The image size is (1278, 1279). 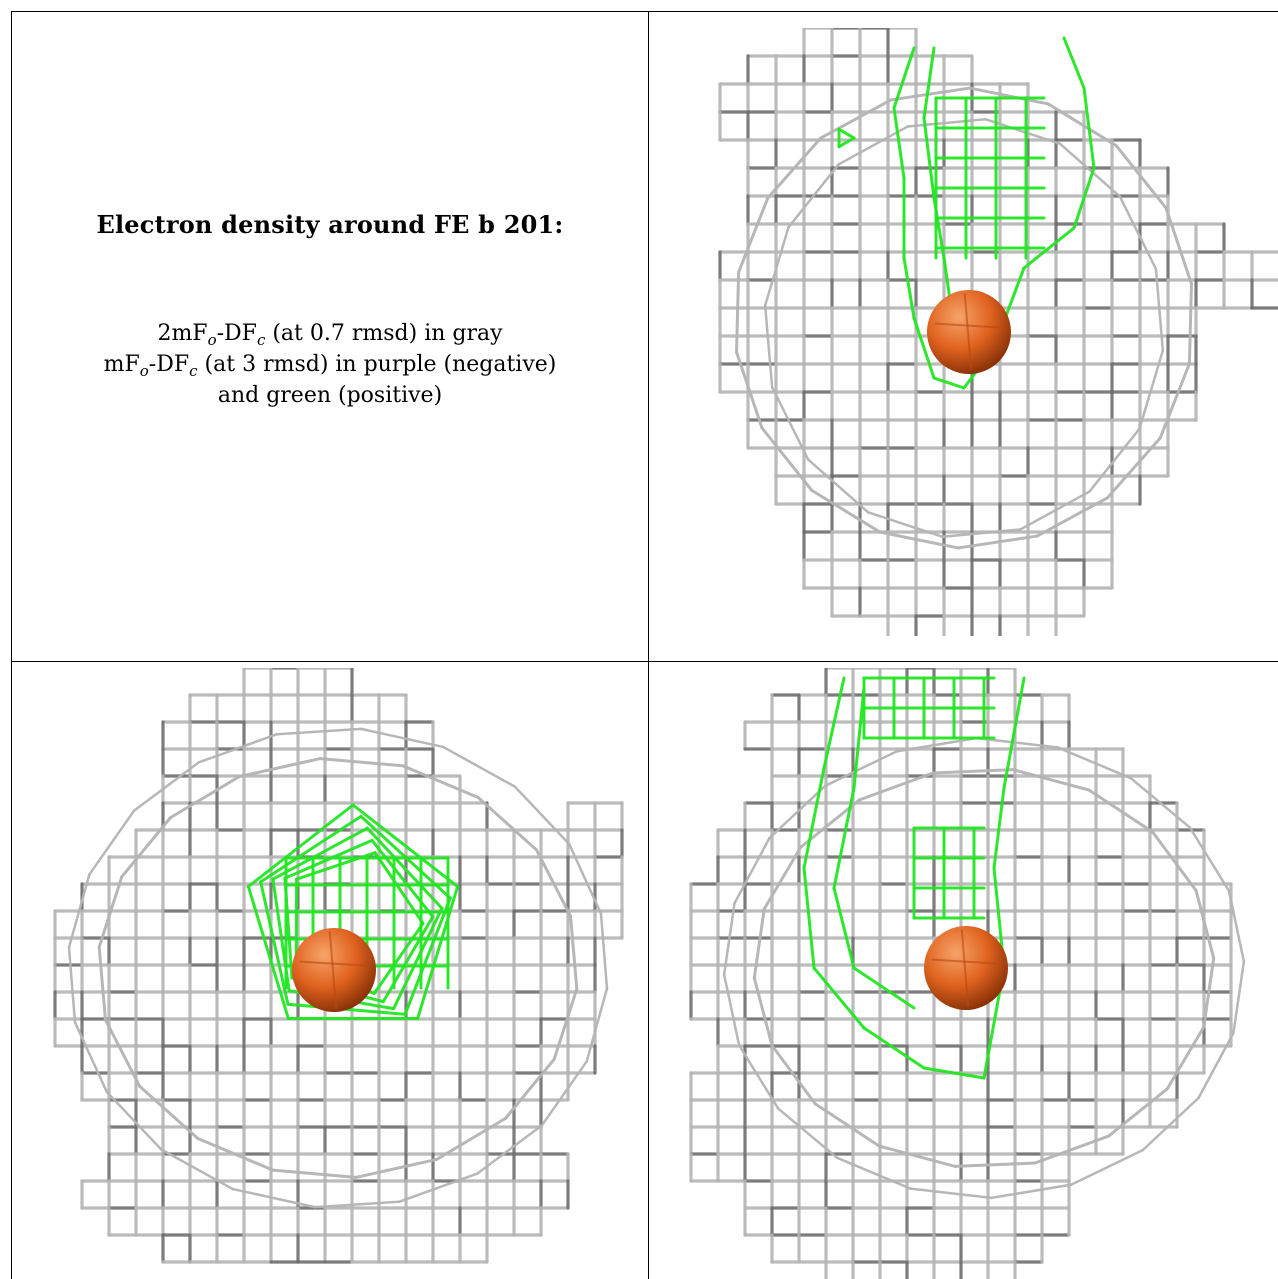 What do you see at coordinates (330, 335) in the screenshot?
I see `legend-line-2fofc: 2mFo-DFc (at 0.7 rmsd) in gray` at bounding box center [330, 335].